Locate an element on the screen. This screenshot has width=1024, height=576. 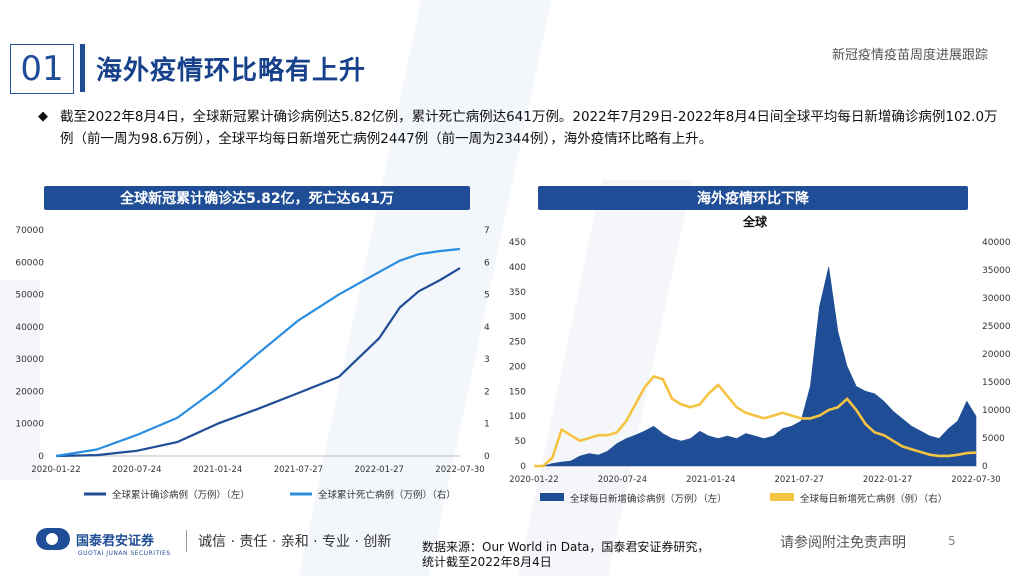
report-name: 新冠疫情疫苗周度进展跟踪 is located at coordinates (909, 55).